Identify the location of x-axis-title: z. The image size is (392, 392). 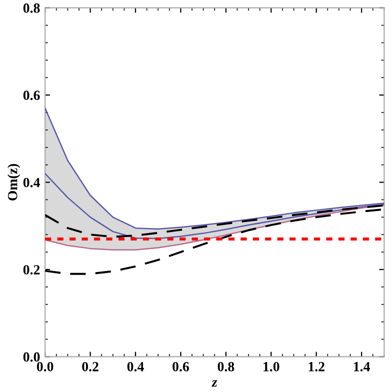
(215, 383).